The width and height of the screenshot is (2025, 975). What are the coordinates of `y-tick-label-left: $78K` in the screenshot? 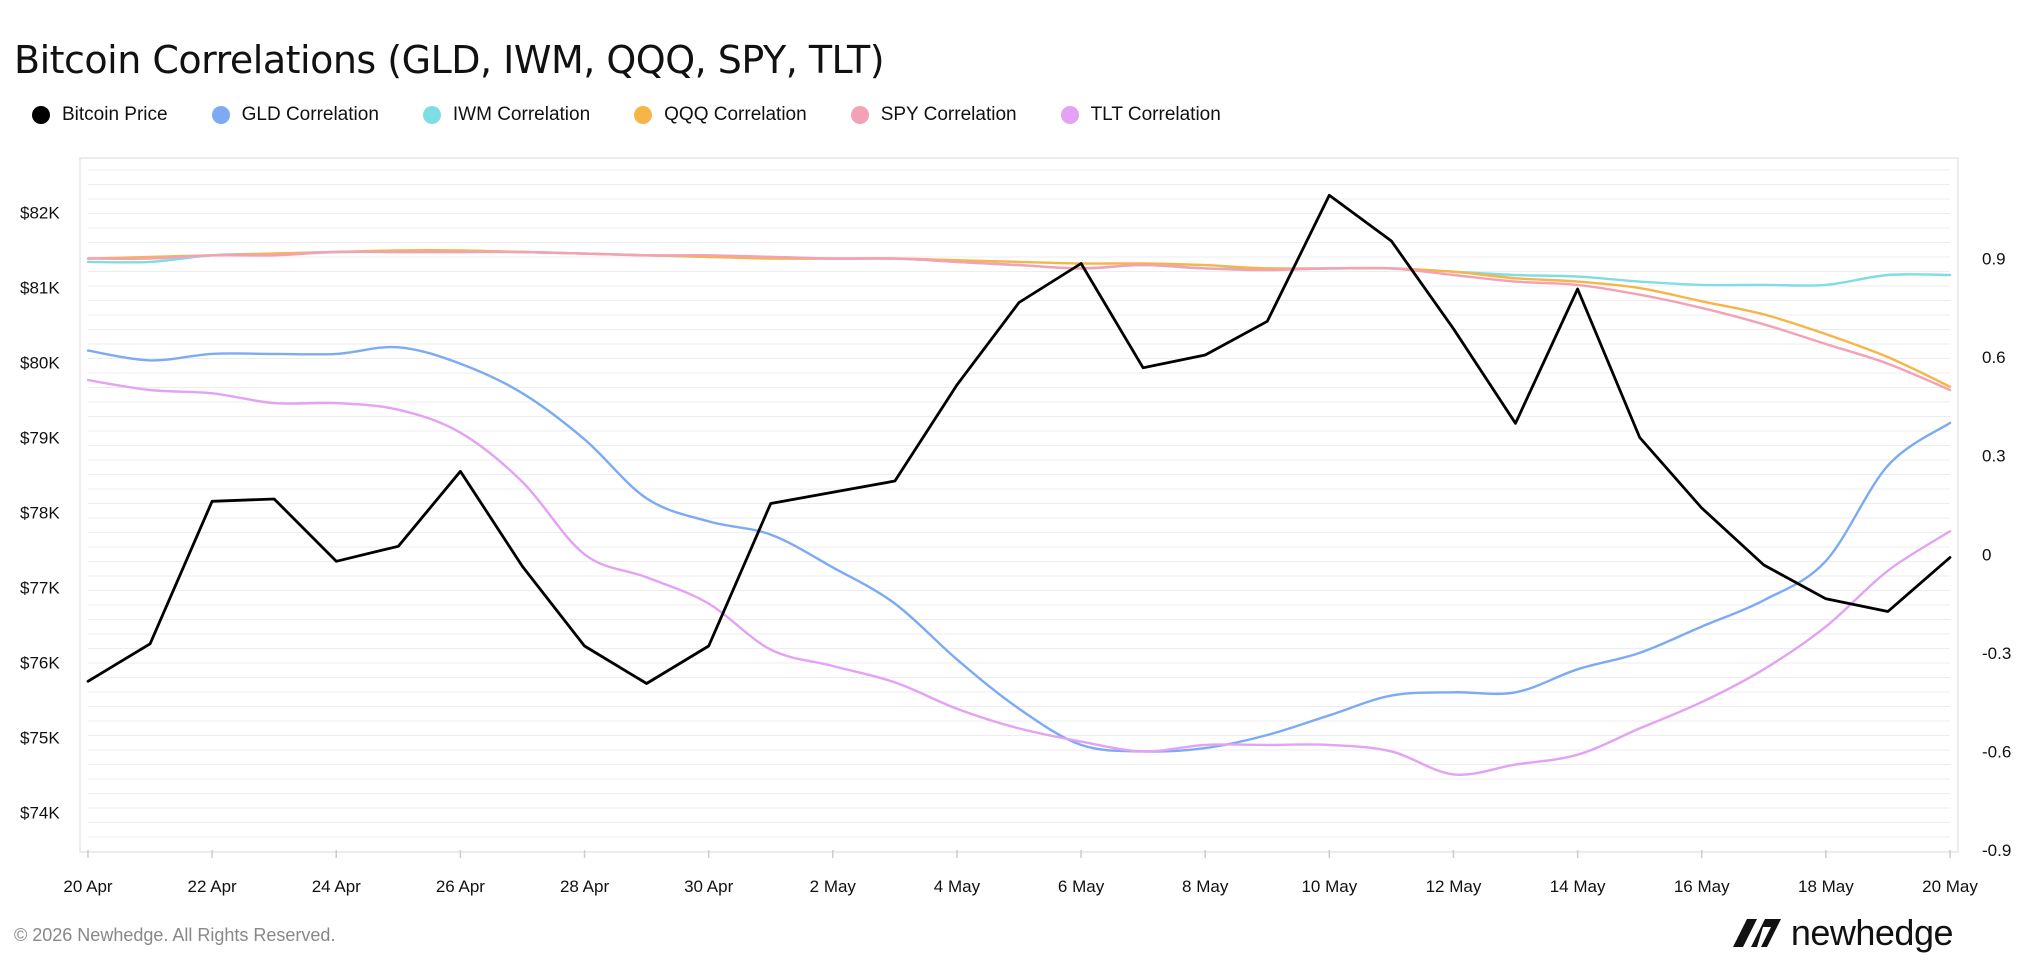 It's located at (40, 513).